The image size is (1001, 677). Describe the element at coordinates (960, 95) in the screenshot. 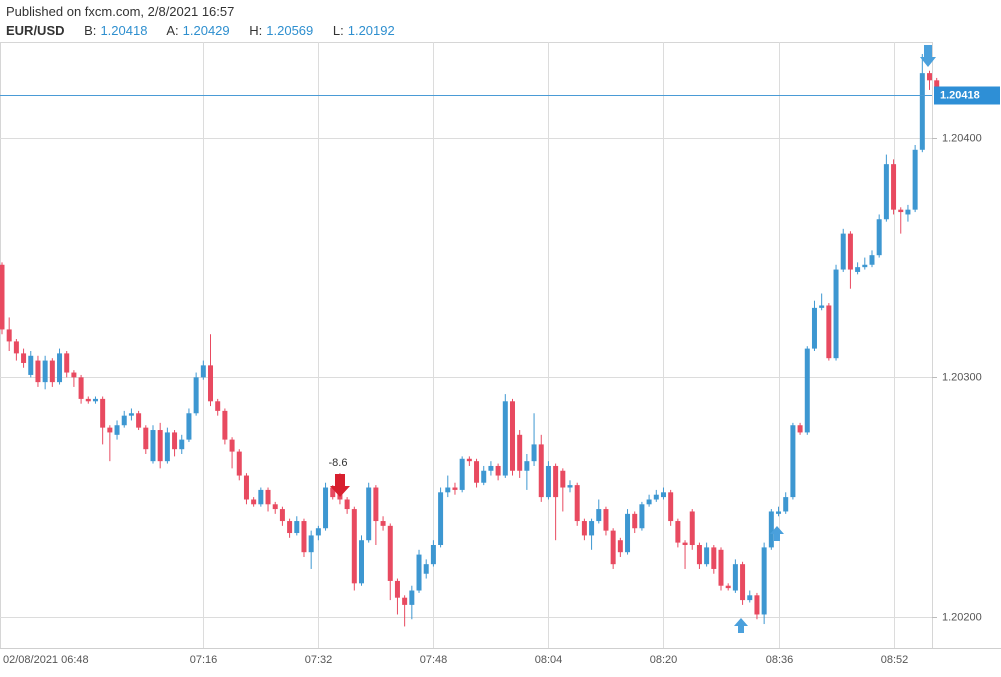

I see `last-price-label: 1.20418` at that location.